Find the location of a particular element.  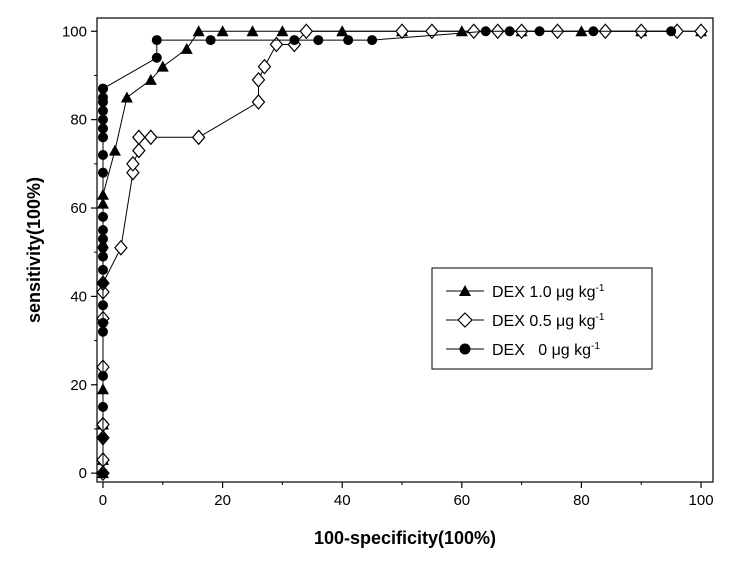

x-tick-label: 60 is located at coordinates (461, 500).